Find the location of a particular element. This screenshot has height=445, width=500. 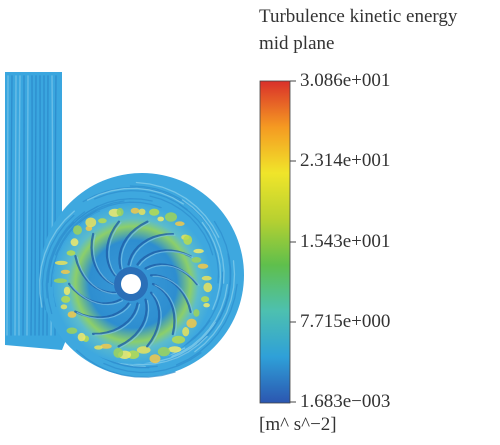

colorbar-label-4: 7.715e+000 is located at coordinates (345, 321).